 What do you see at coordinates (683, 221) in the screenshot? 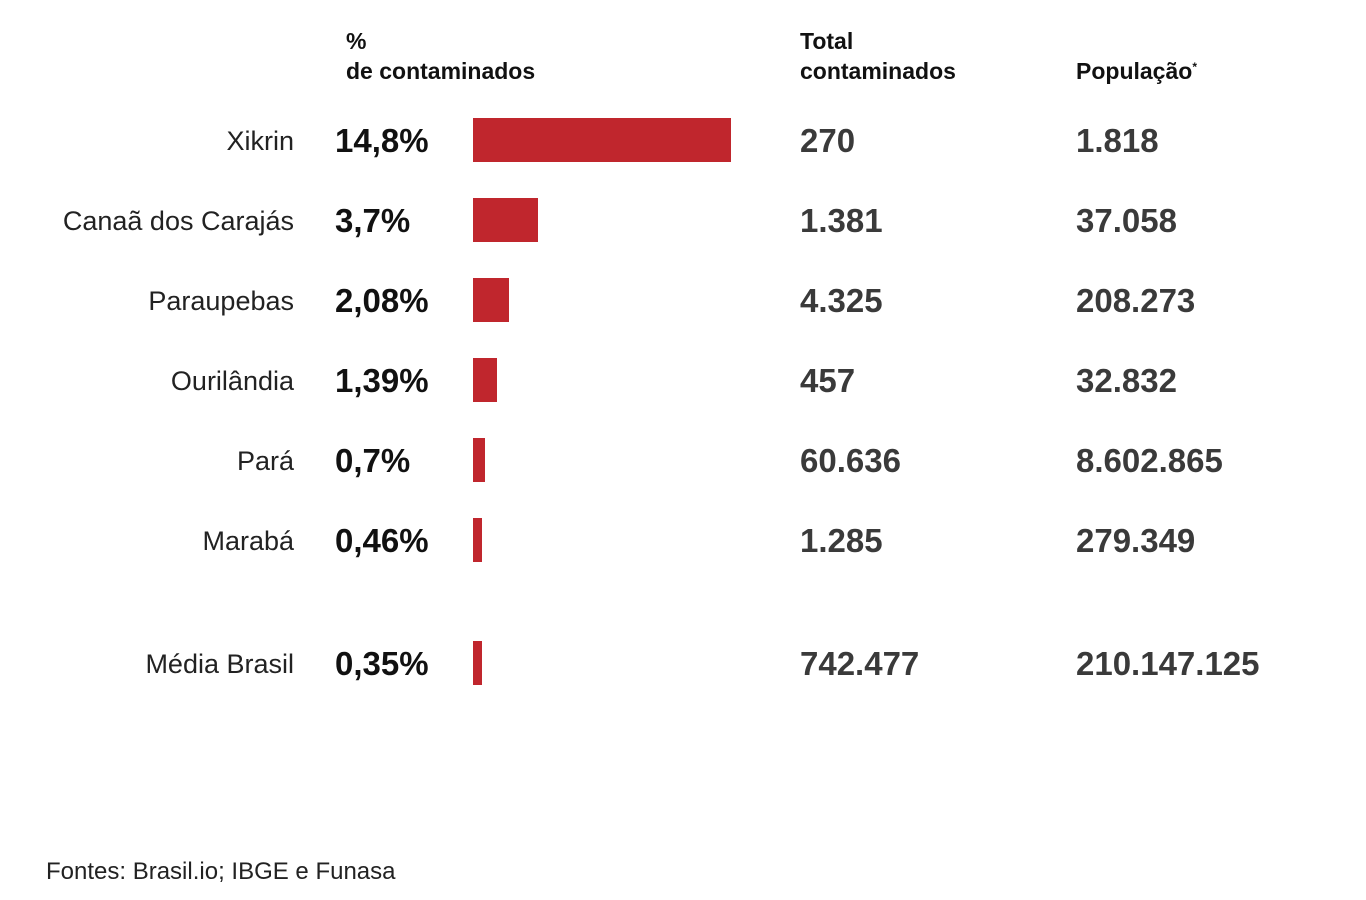
I see `chart-row: Canaã dos Carajás 3,7% 1.381 37.058` at bounding box center [683, 221].